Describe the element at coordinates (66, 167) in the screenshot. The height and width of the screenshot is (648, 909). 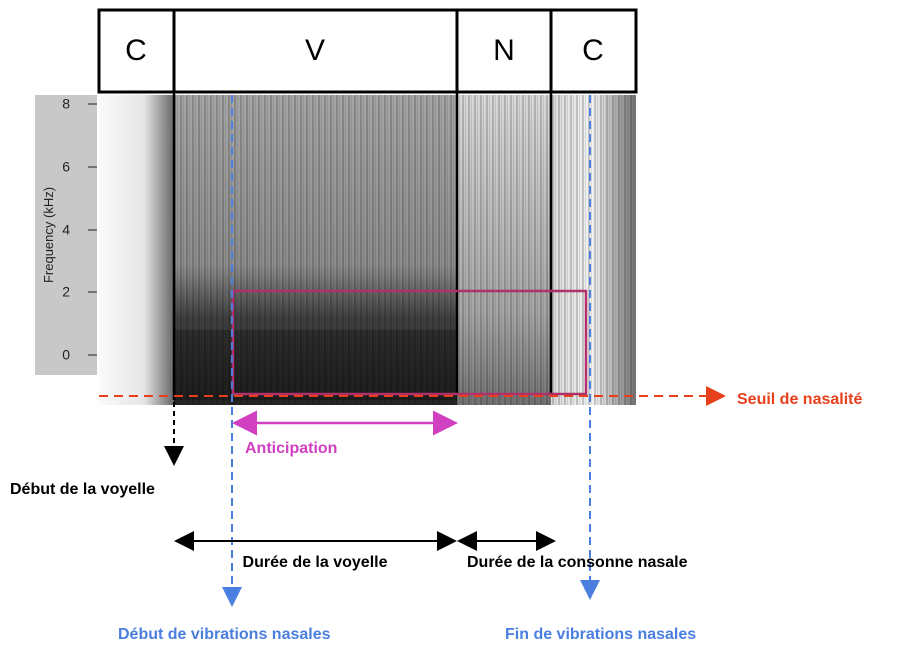
I see `tick-label: 6` at that location.